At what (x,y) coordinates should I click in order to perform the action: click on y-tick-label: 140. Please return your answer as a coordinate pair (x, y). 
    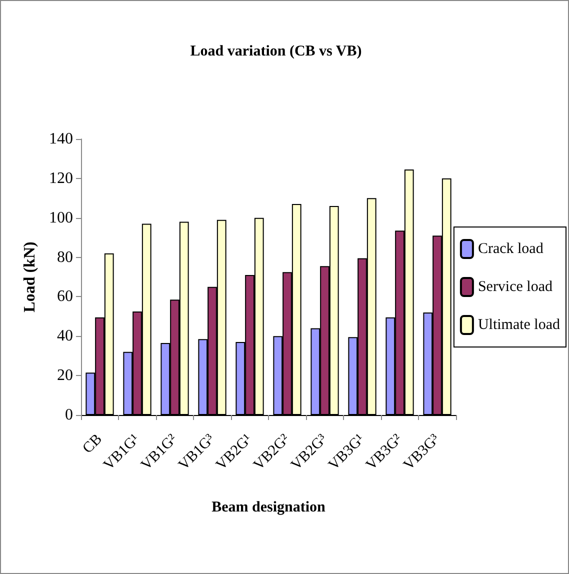
    Looking at the image, I should click on (61, 139).